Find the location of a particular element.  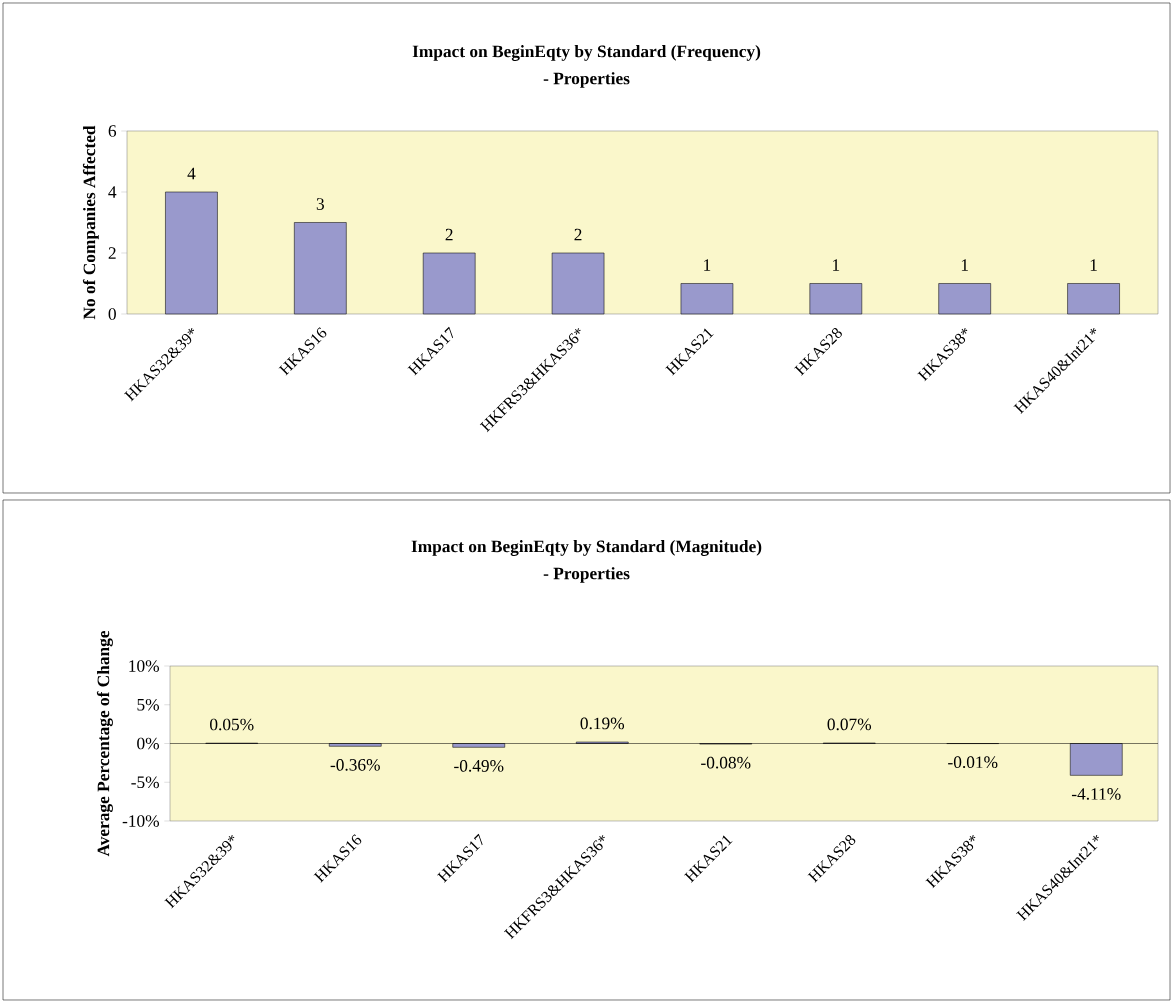

y-tick-label: 0 is located at coordinates (112, 314).